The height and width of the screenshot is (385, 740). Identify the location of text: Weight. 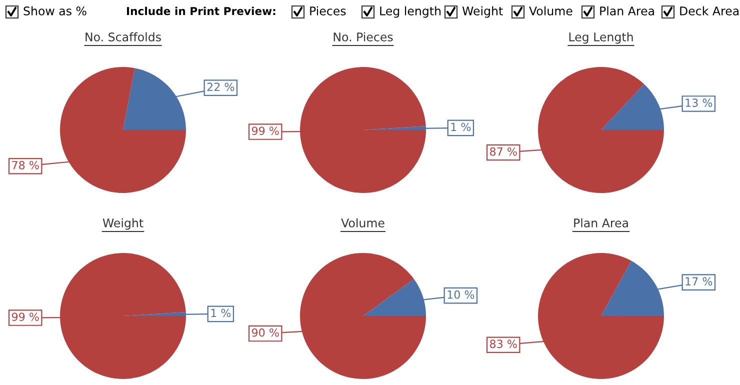
(482, 12).